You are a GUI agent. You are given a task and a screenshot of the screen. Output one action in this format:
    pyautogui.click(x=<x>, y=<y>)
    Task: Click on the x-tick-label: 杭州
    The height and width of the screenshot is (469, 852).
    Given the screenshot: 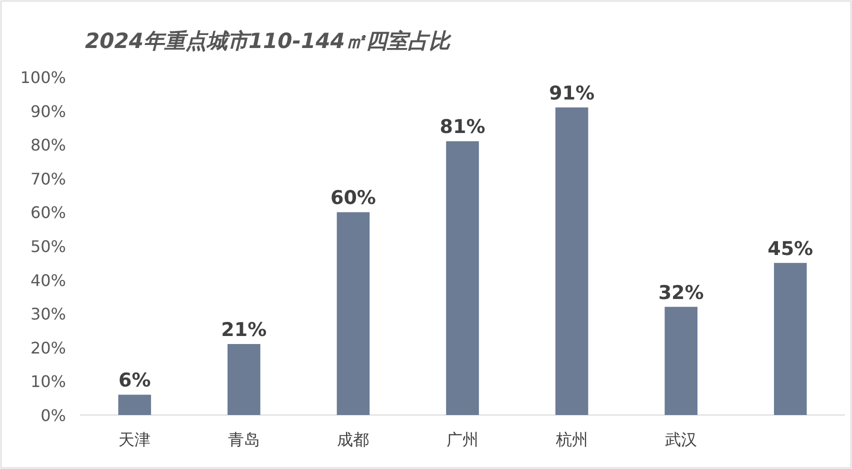 What is the action you would take?
    pyautogui.click(x=571, y=439)
    